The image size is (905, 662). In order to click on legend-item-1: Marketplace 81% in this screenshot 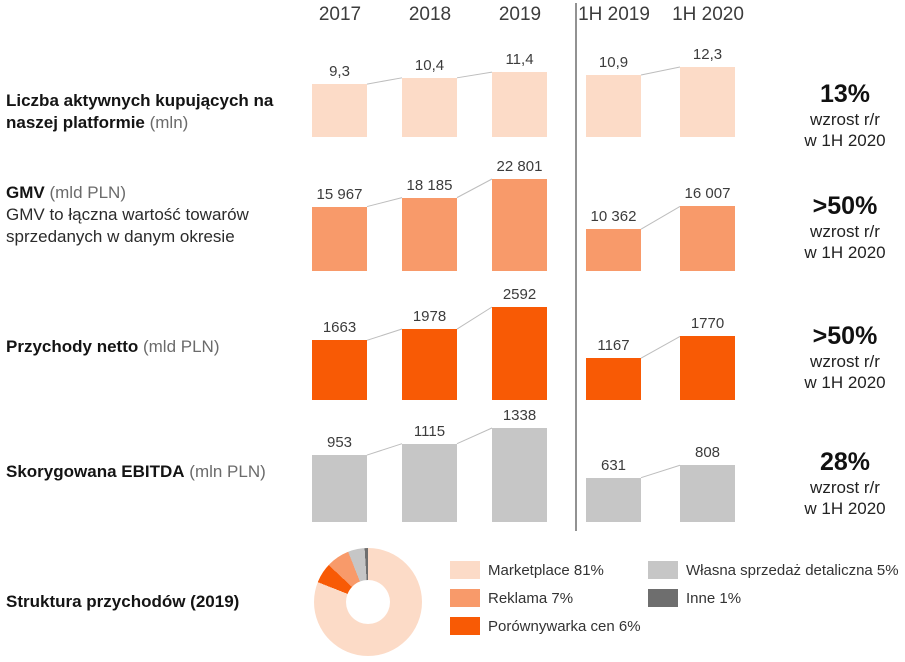, I will do `click(545, 570)`.